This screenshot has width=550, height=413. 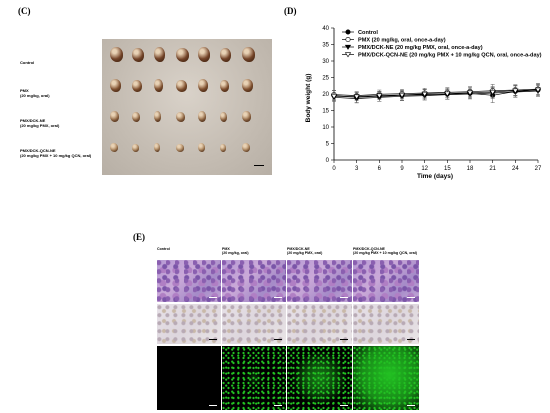 What do you see at coordinates (325, 29) in the screenshot?
I see `y-tick-label: 40` at bounding box center [325, 29].